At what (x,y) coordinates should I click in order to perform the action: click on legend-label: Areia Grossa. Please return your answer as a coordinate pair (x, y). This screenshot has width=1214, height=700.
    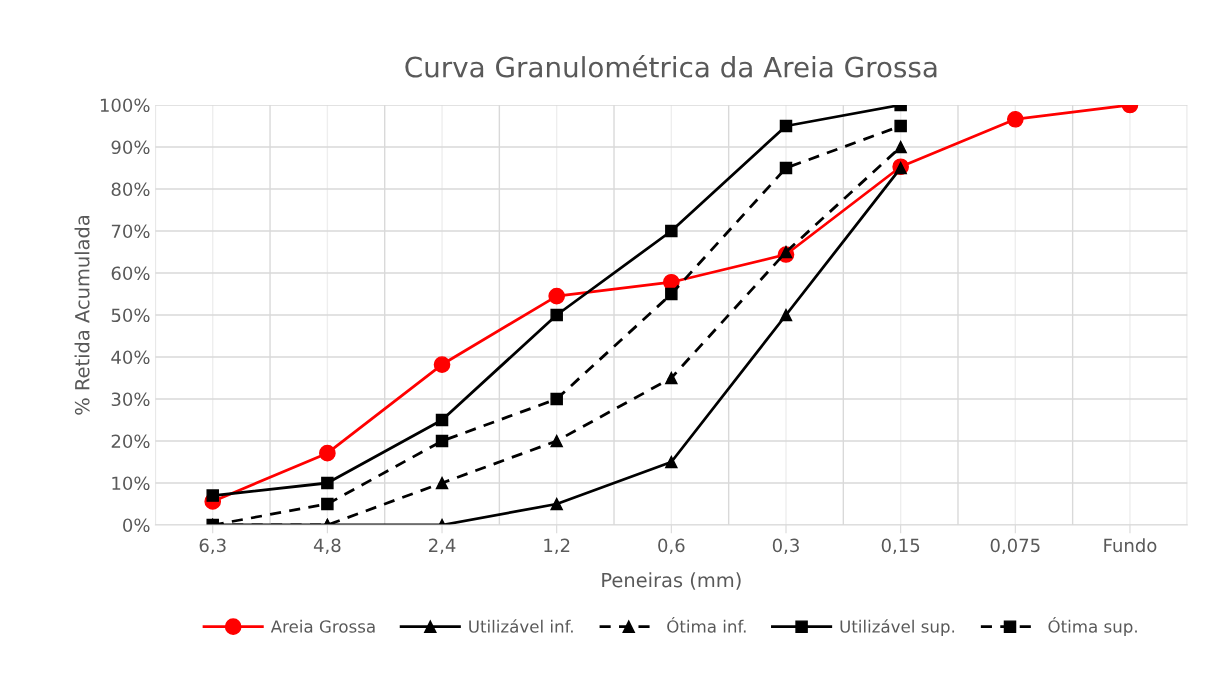
    Looking at the image, I should click on (322, 626).